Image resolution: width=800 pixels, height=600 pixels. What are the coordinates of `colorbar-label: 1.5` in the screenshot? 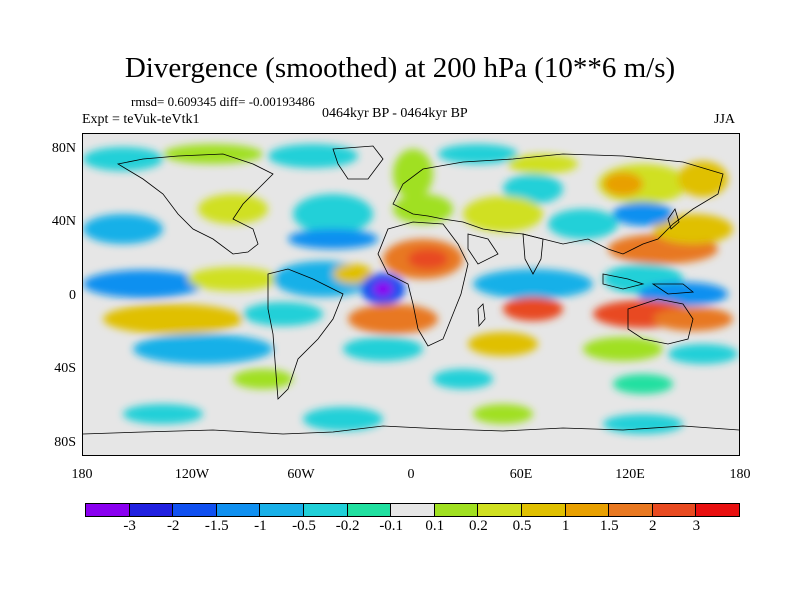 It's located at (609, 526).